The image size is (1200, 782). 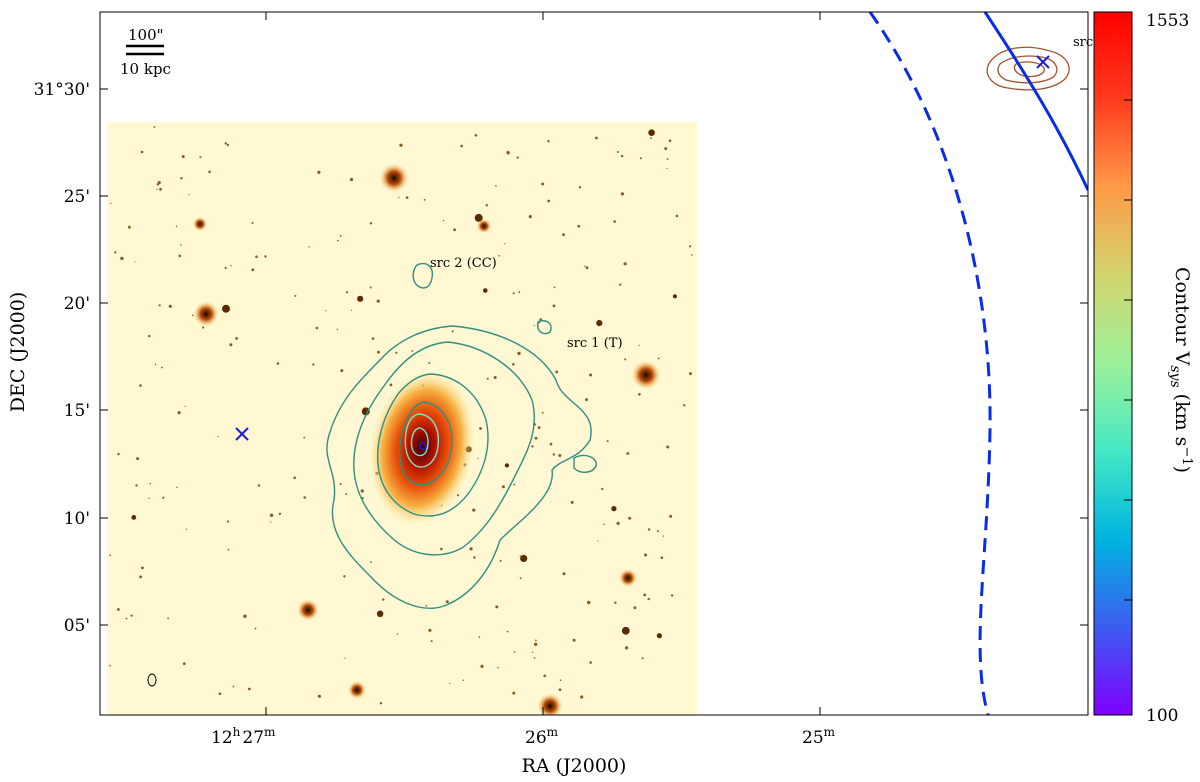 I want to click on hi-contour-fragment, so click(x=585, y=463).